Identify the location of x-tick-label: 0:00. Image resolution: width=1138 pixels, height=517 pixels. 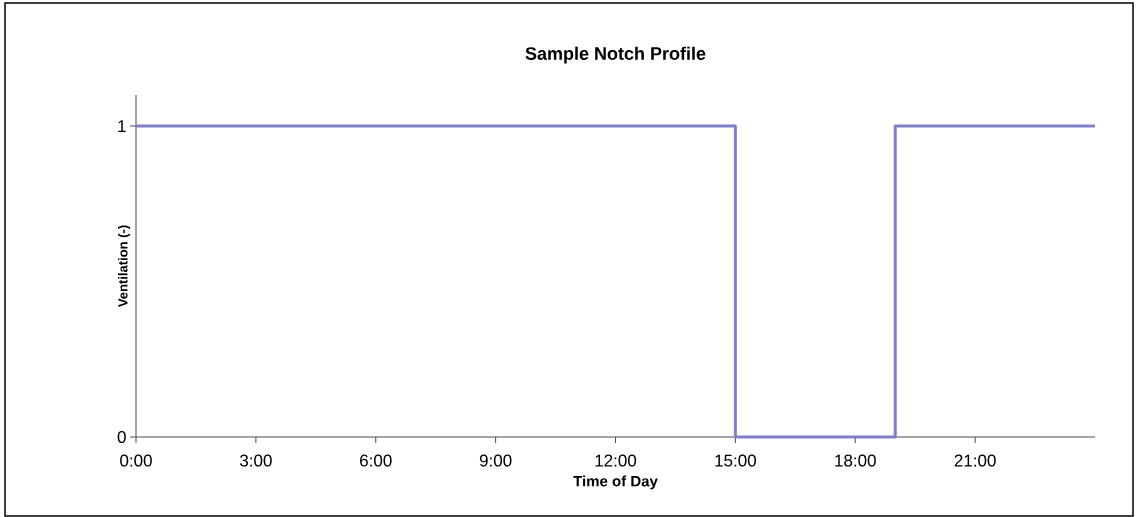
(136, 460).